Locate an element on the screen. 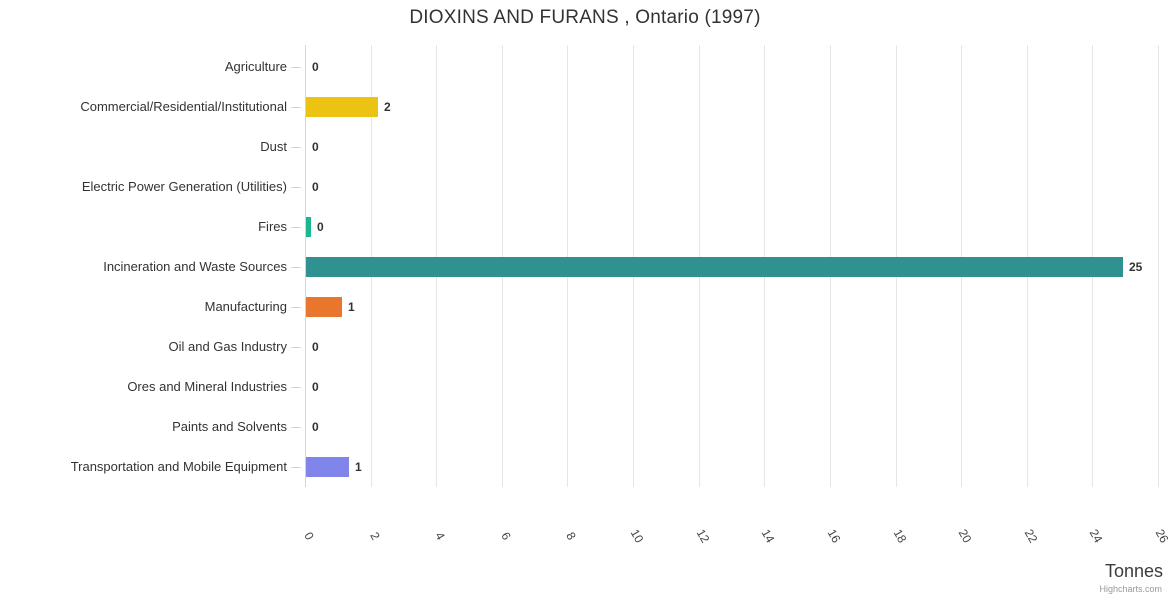 The image size is (1170, 600). bar-data-label: 2 is located at coordinates (387, 107).